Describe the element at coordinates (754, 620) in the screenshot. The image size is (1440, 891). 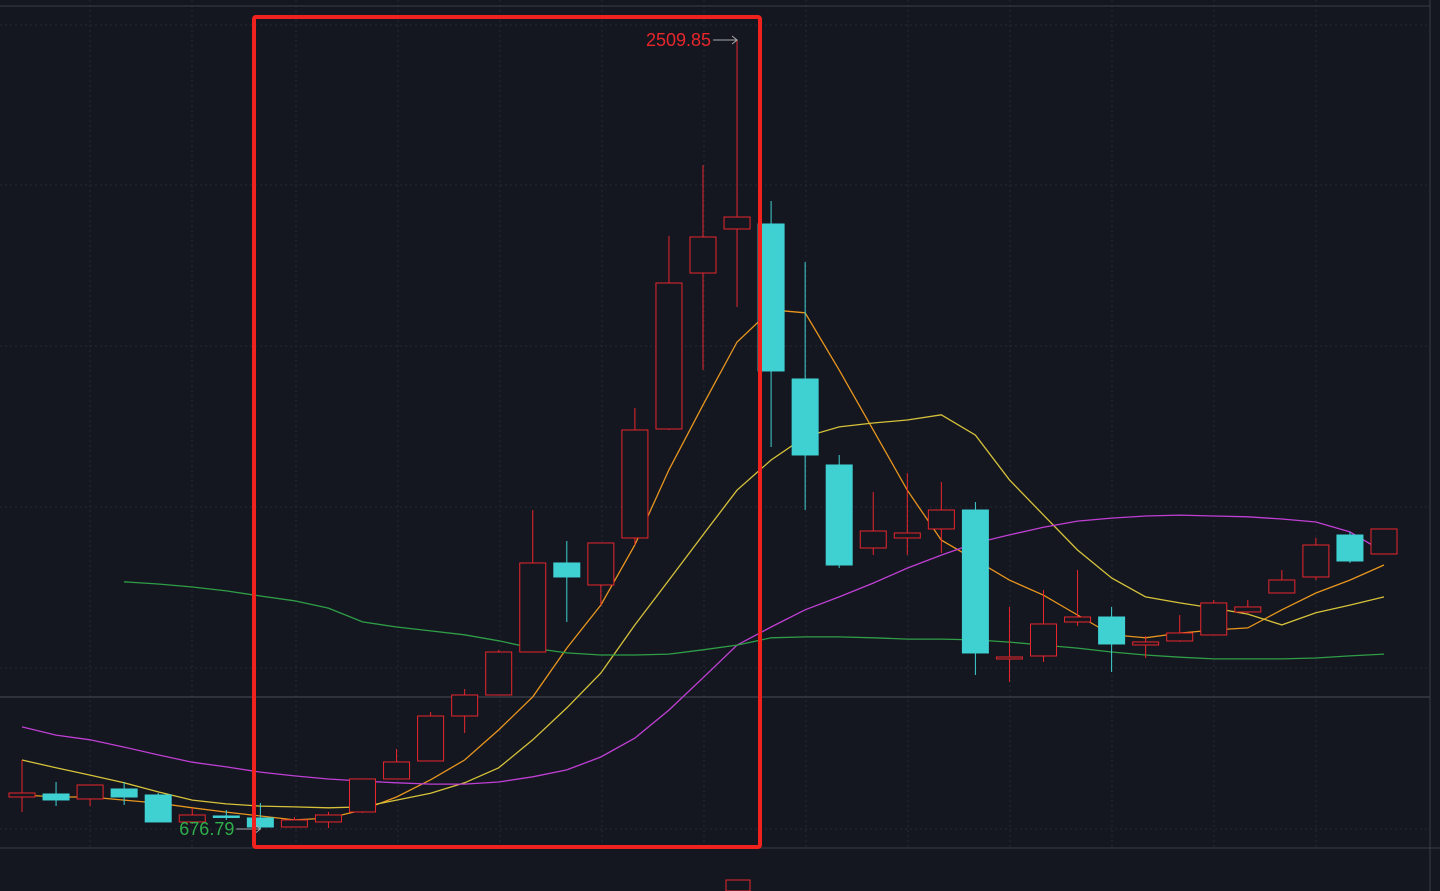
I see `ma-line` at that location.